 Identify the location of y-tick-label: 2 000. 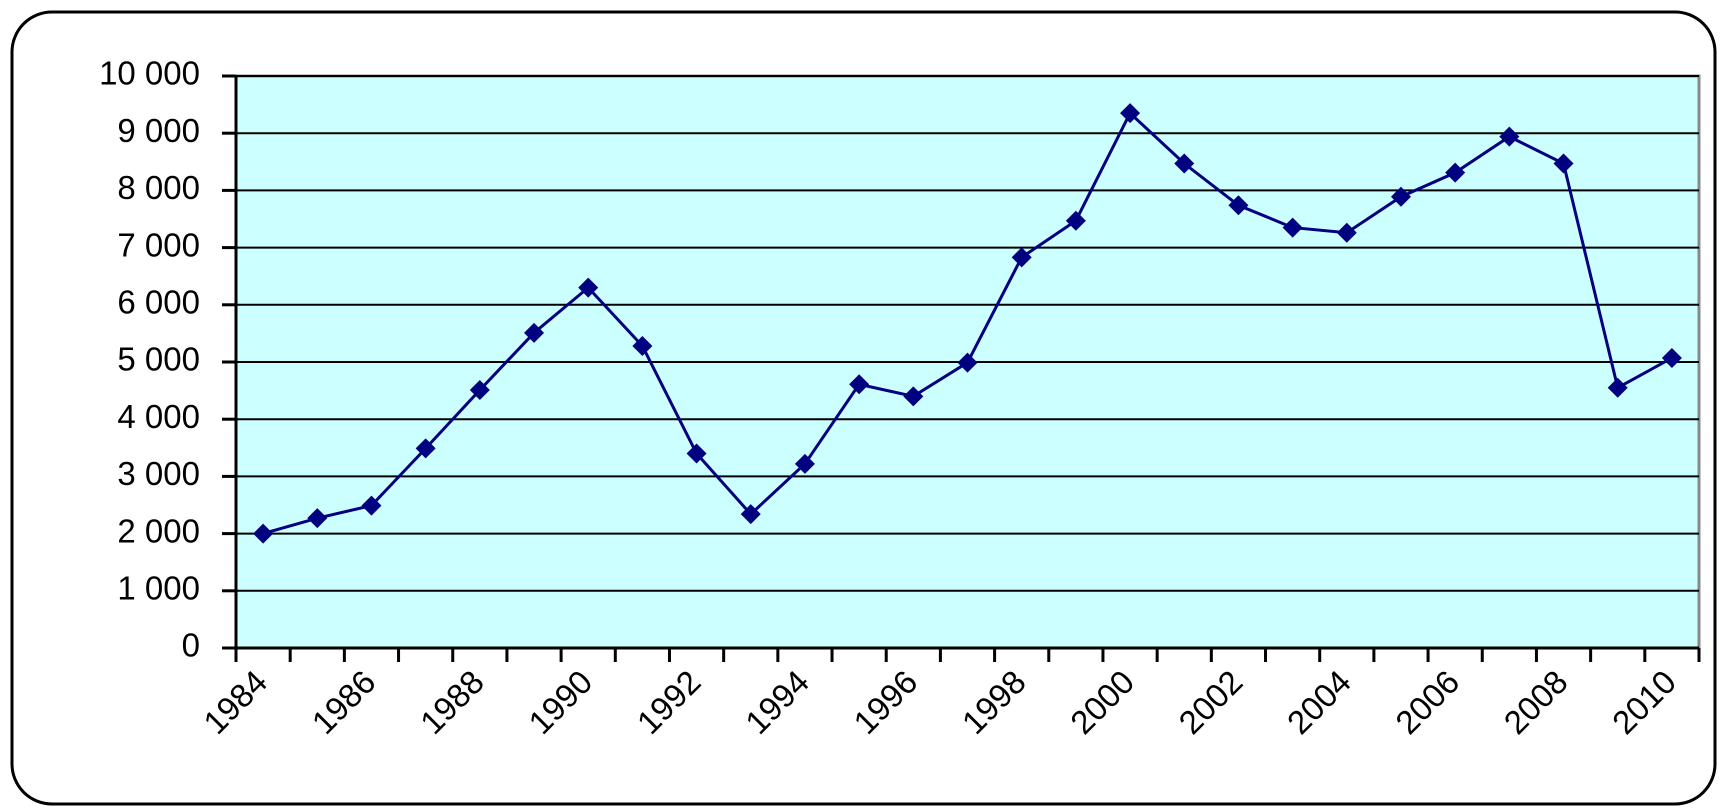
(158, 530).